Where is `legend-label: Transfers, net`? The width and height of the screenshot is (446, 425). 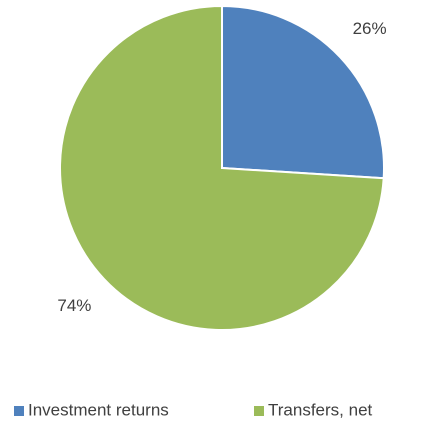 legend-label: Transfers, net is located at coordinates (320, 409).